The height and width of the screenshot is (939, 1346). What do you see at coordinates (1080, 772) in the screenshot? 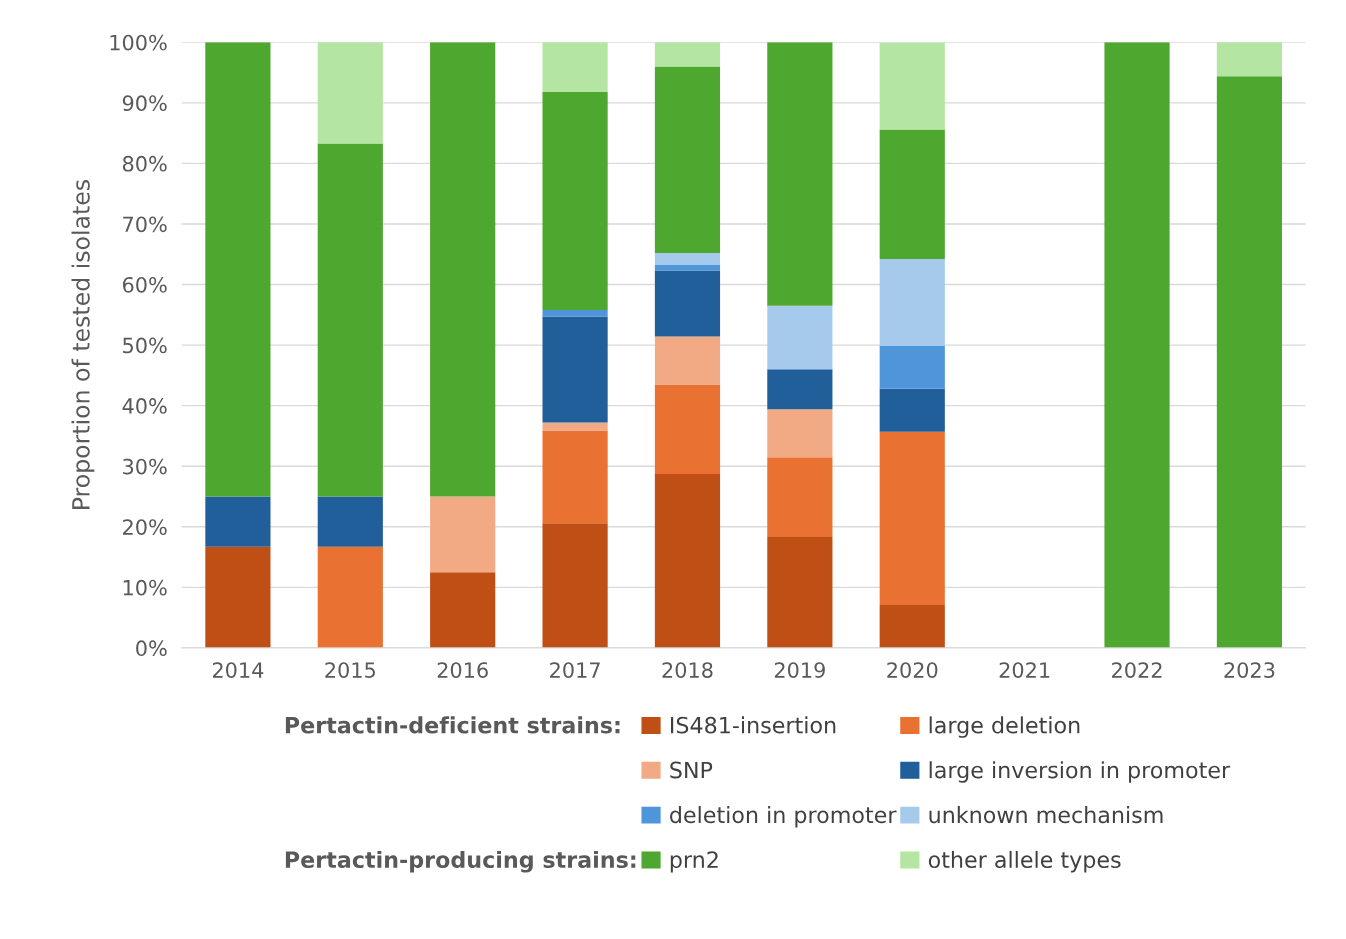
I see `legend-label: large inversion in promoter` at bounding box center [1080, 772].